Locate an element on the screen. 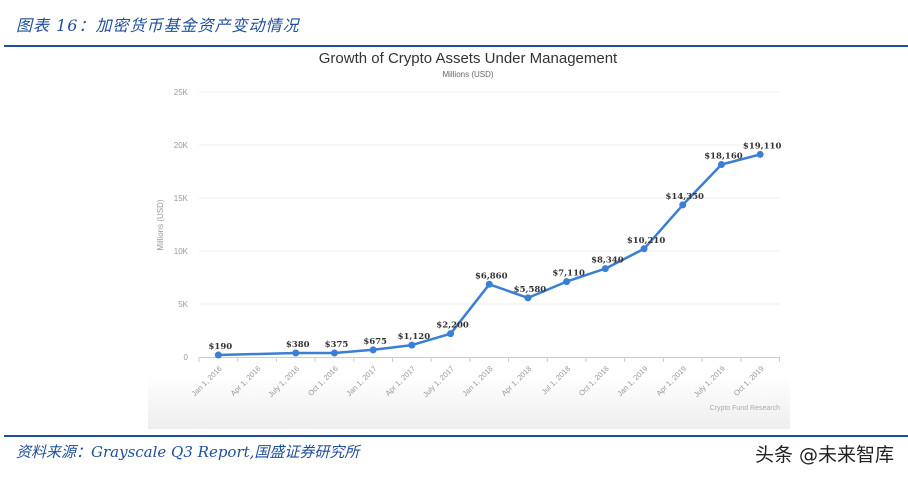  watermark: 头条 @未来智库 is located at coordinates (824, 455).